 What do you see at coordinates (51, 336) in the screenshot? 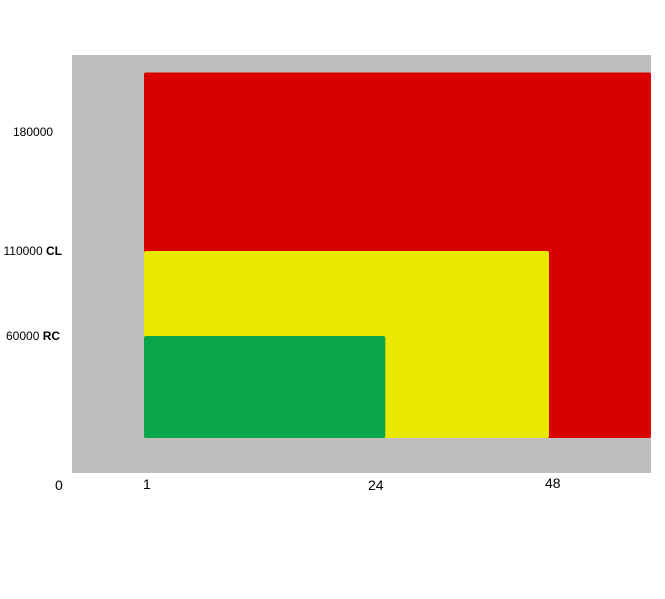
I see `y-tick-tag: RC` at bounding box center [51, 336].